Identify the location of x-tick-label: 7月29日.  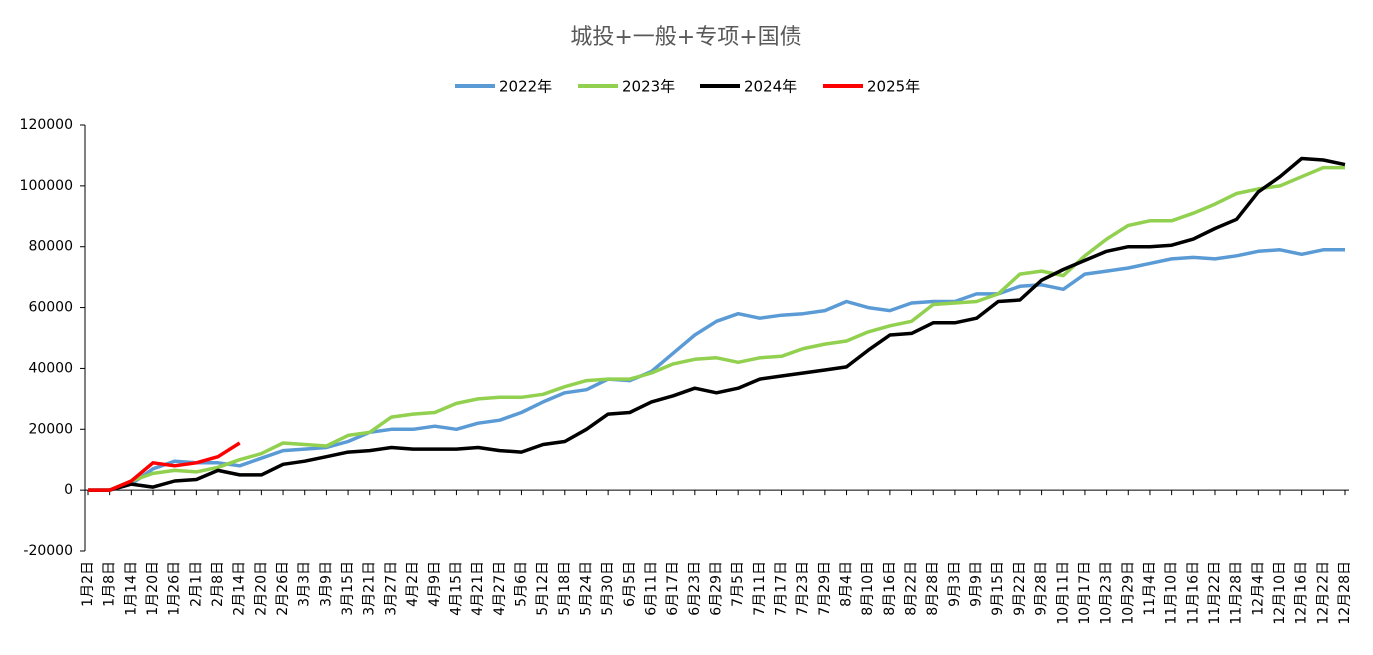
(825, 588).